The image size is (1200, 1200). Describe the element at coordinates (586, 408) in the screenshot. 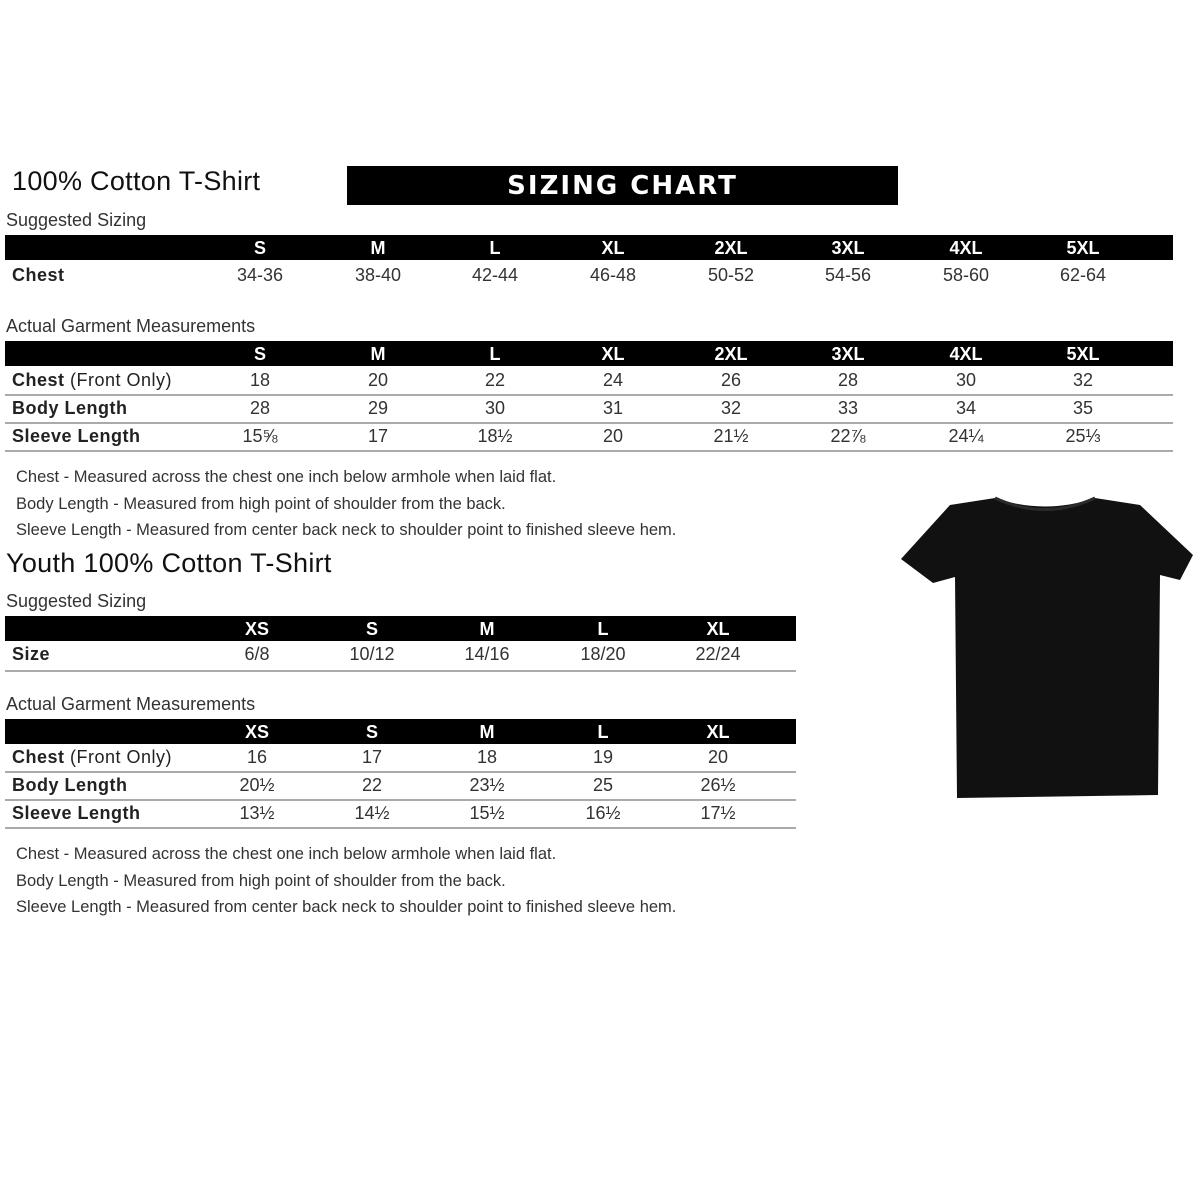

I see `table-row: Body Length 28 29 30 31 32 33 34 35` at that location.